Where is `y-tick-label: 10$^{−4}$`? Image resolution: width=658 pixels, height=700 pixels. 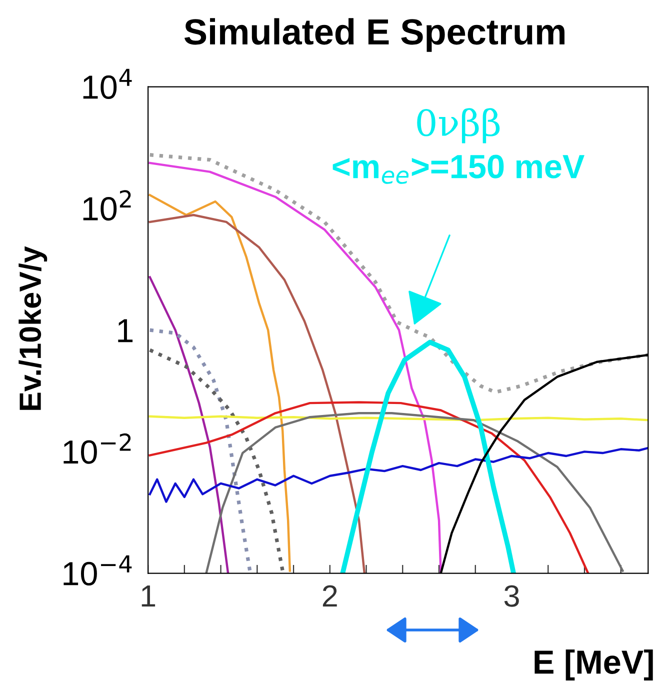
y-tick-label: 10$^{−4}$ is located at coordinates (98, 570).